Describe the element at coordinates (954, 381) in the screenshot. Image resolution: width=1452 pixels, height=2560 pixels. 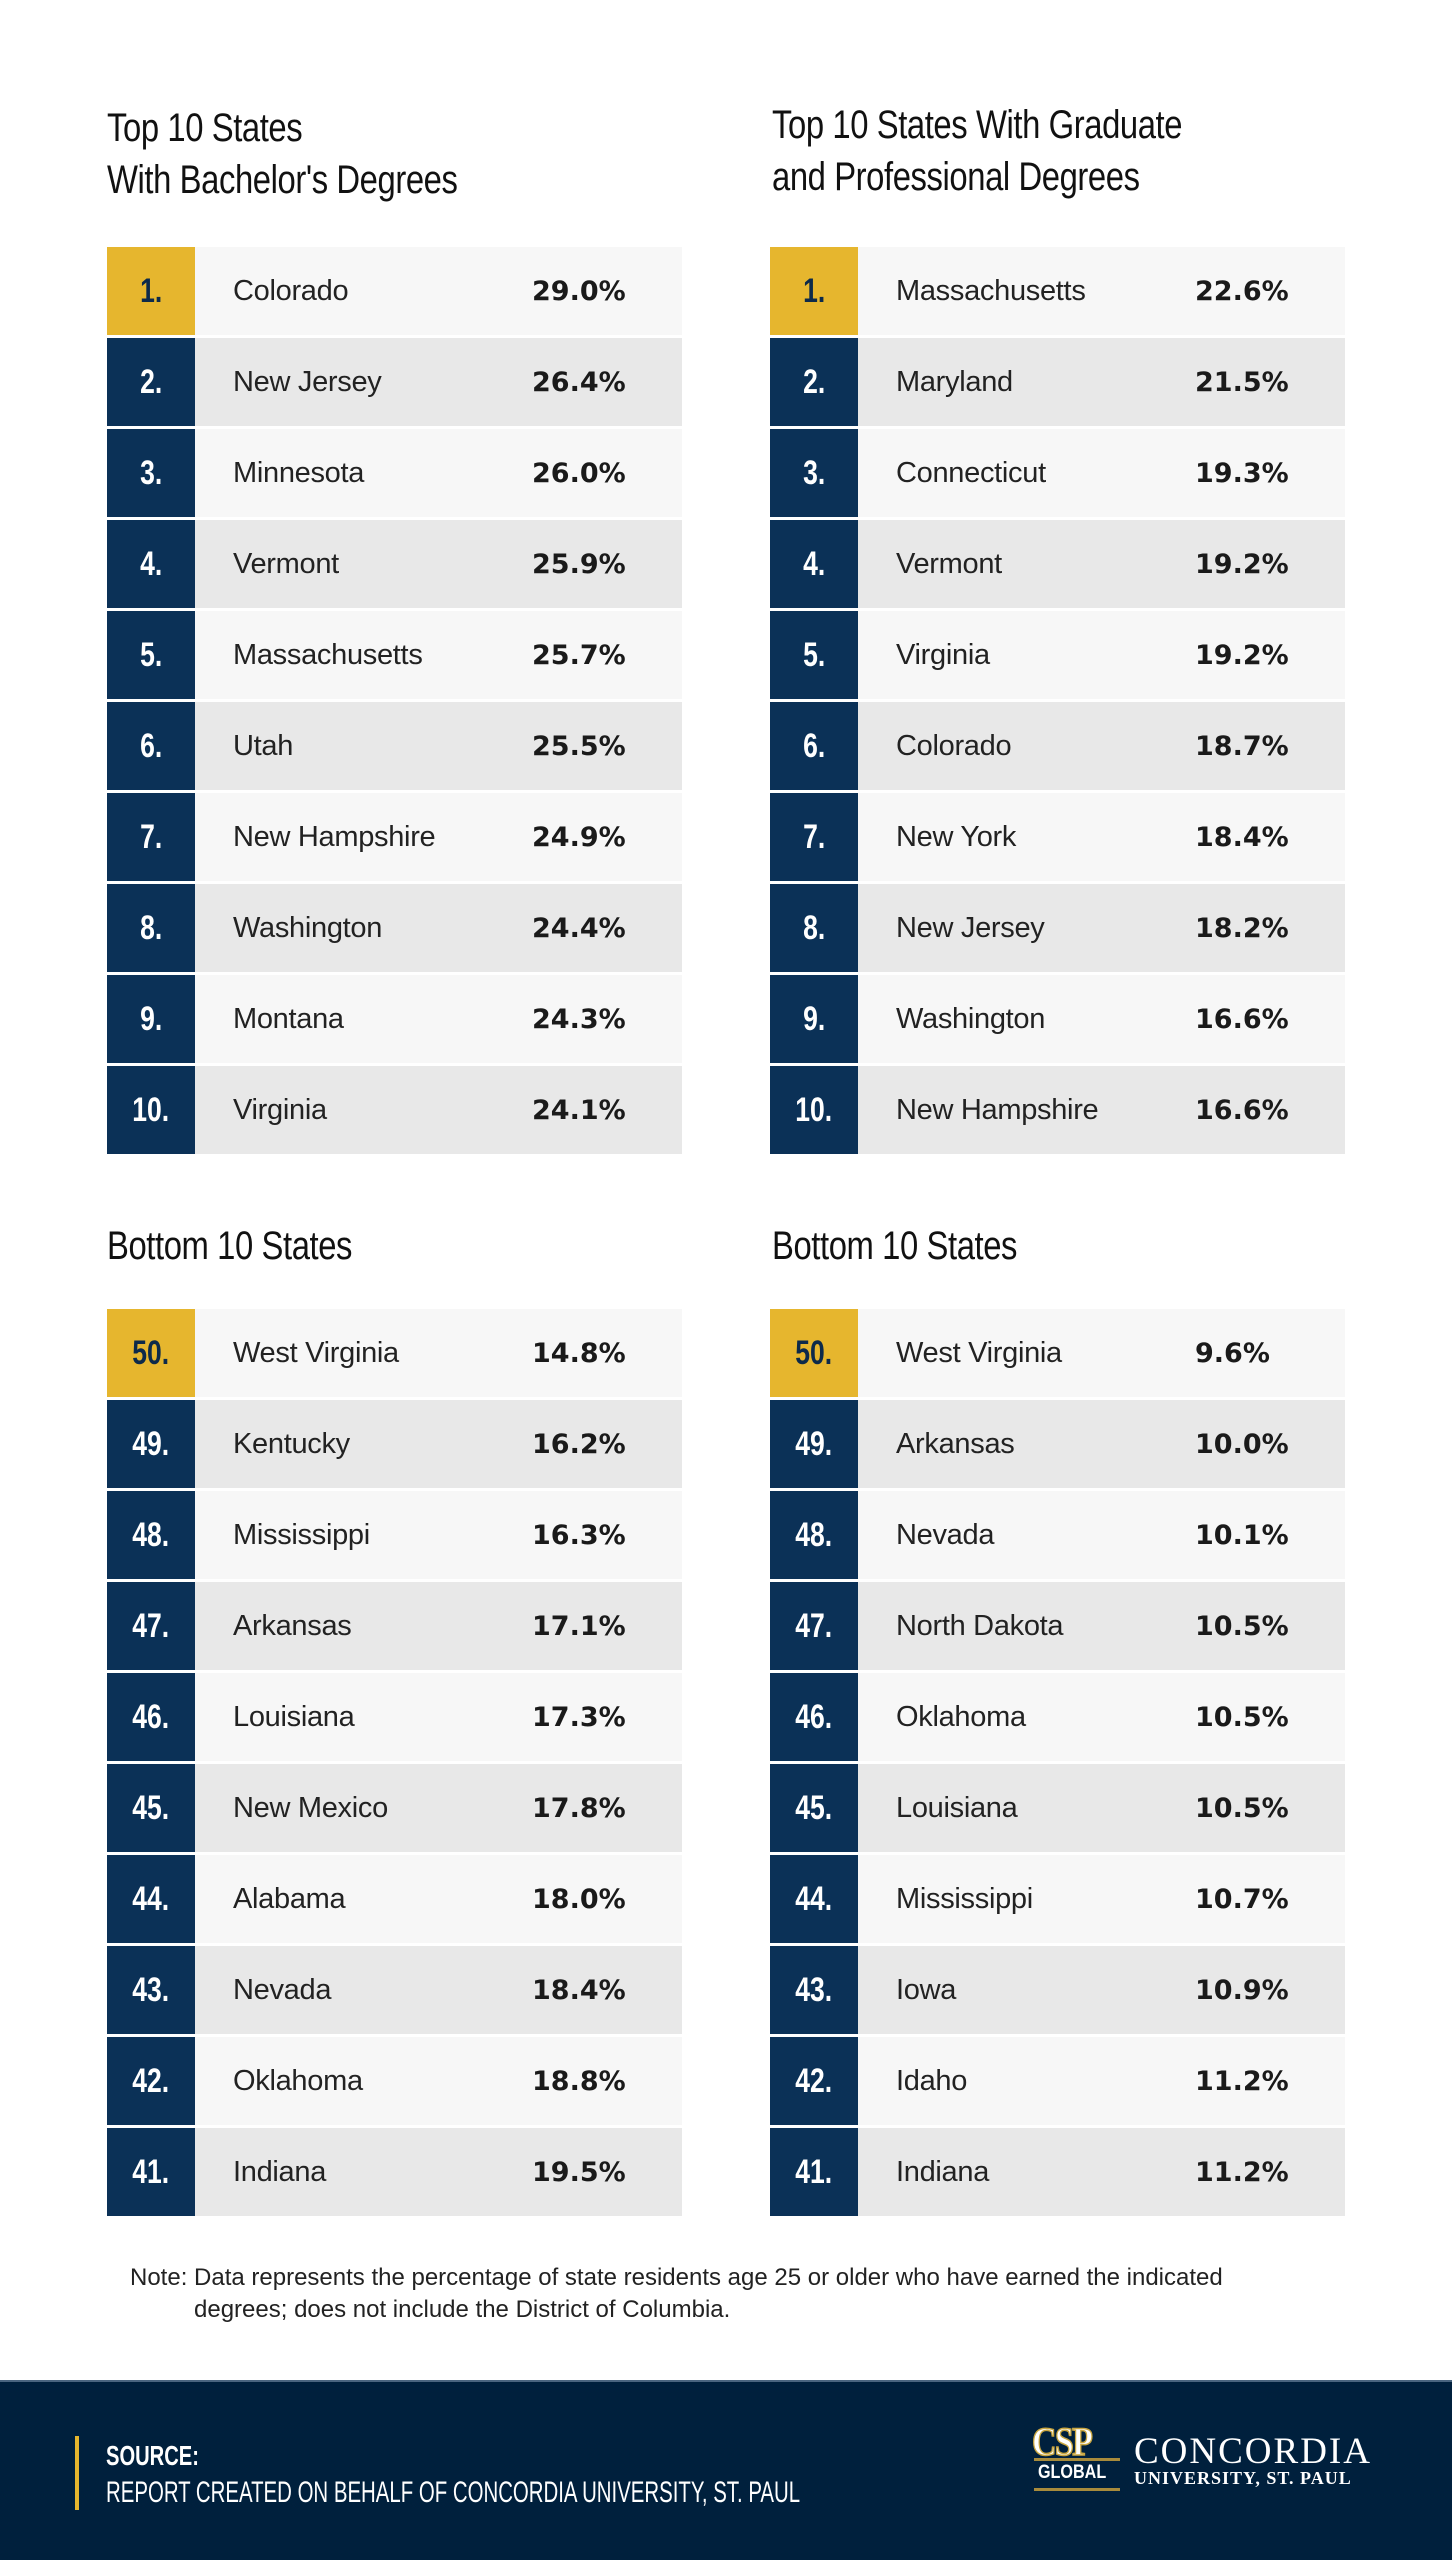
I see `state-name: Maryland` at that location.